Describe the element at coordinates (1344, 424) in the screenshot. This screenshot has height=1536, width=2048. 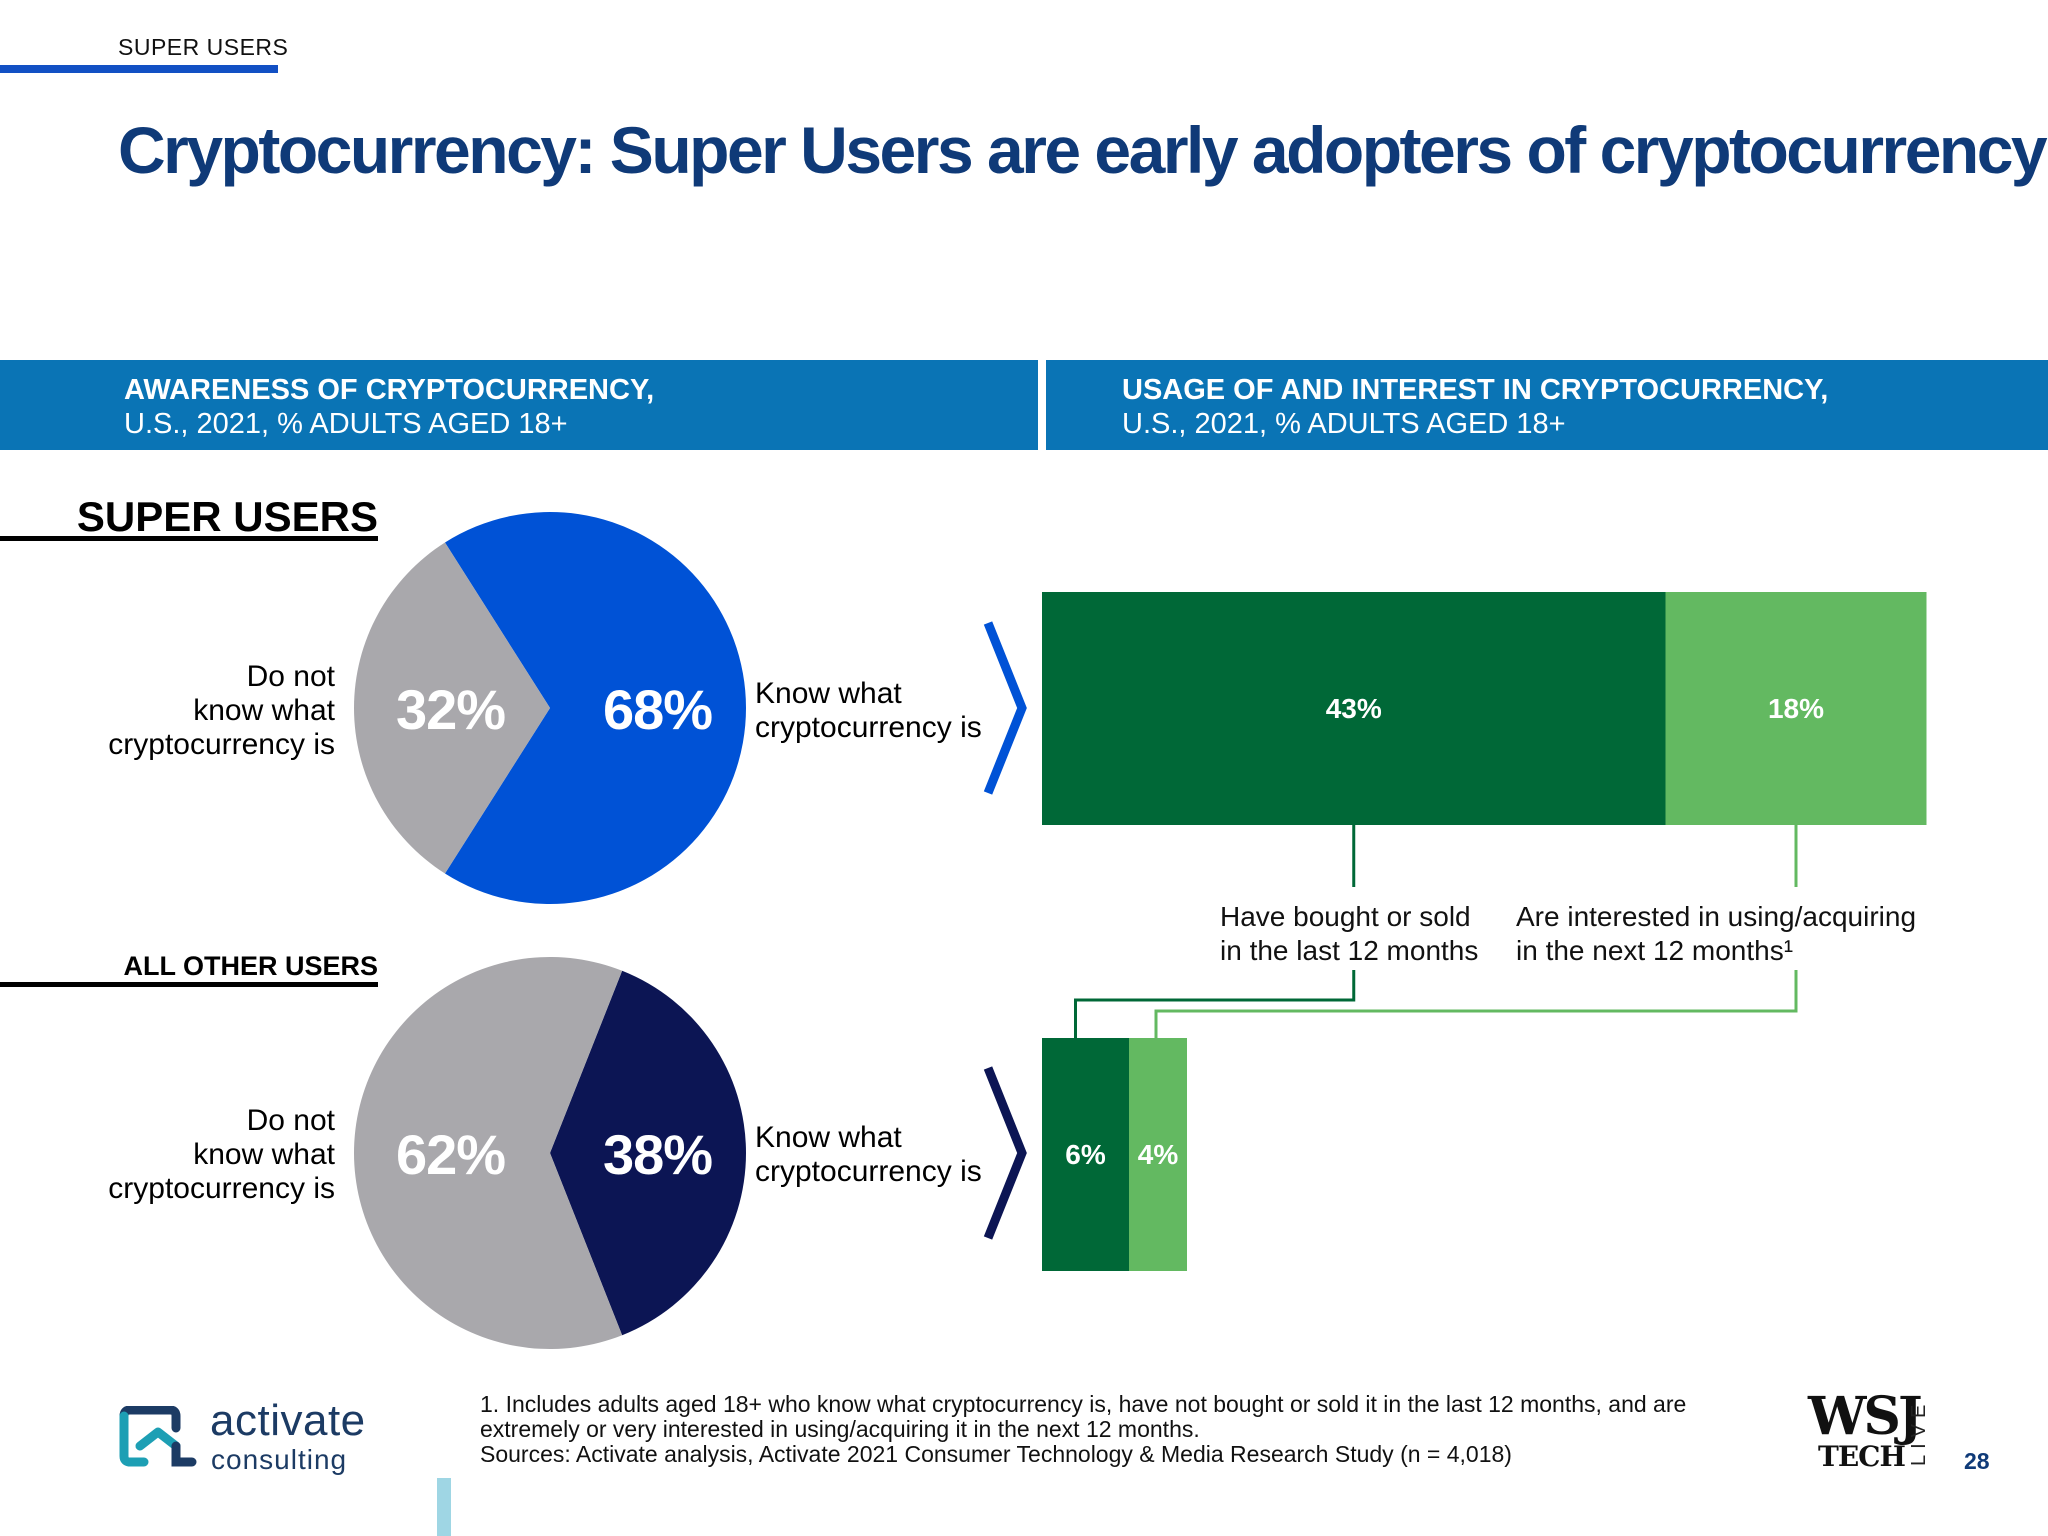
I see `right-panel-subtitle: U.S., 2021, % ADULTS AGED 18+` at that location.